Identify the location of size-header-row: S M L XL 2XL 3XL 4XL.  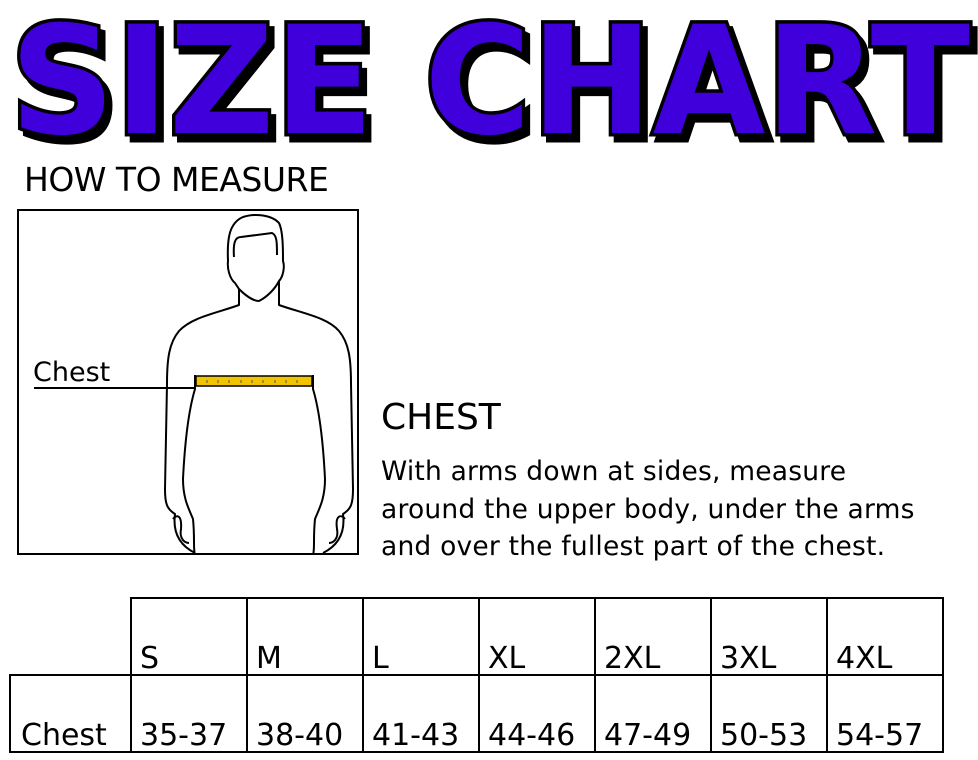
(477, 636).